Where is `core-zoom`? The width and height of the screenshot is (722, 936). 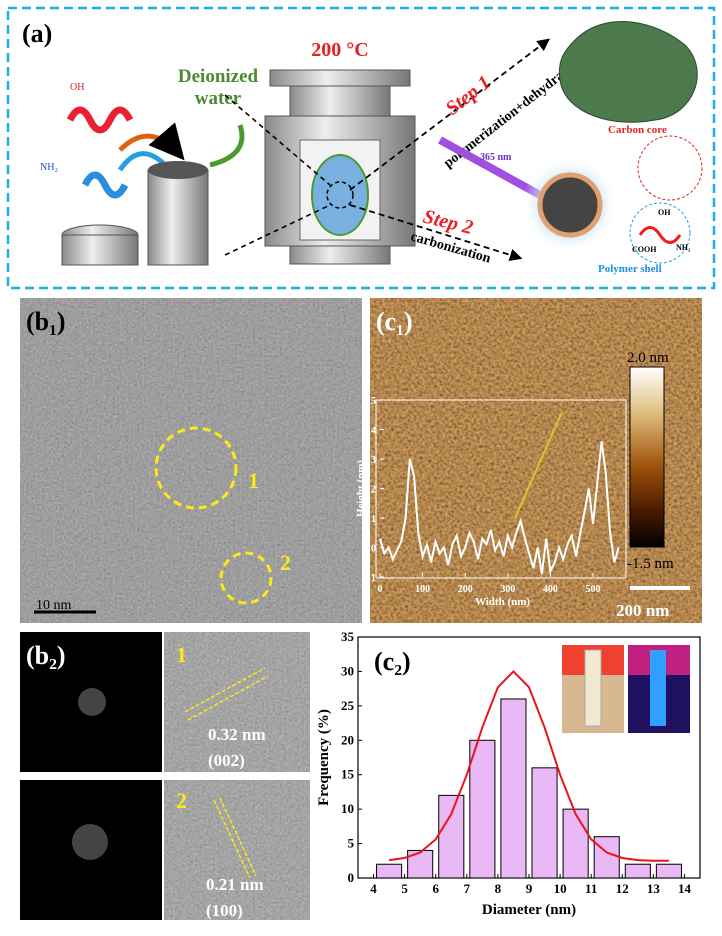
core-zoom is located at coordinates (670, 168).